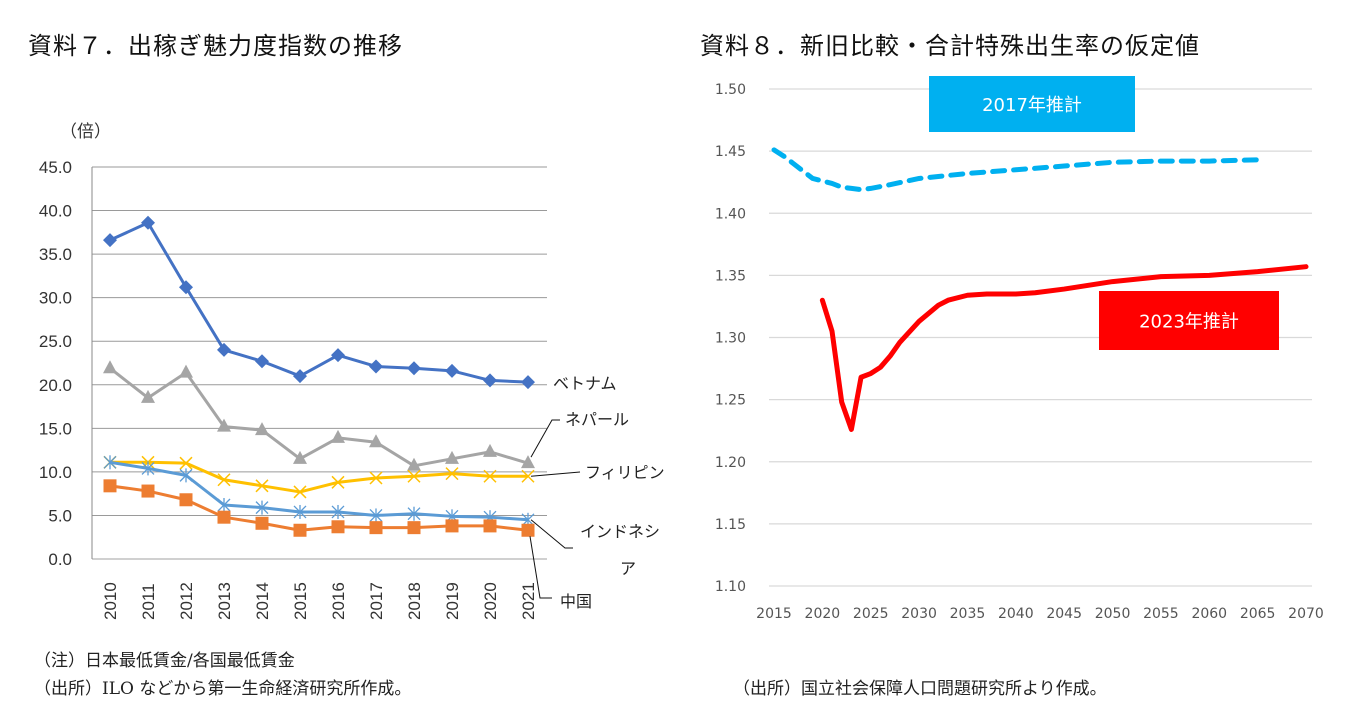 This screenshot has width=1368, height=719. What do you see at coordinates (186, 601) in the screenshot?
I see `x-tick-label: 2012` at bounding box center [186, 601].